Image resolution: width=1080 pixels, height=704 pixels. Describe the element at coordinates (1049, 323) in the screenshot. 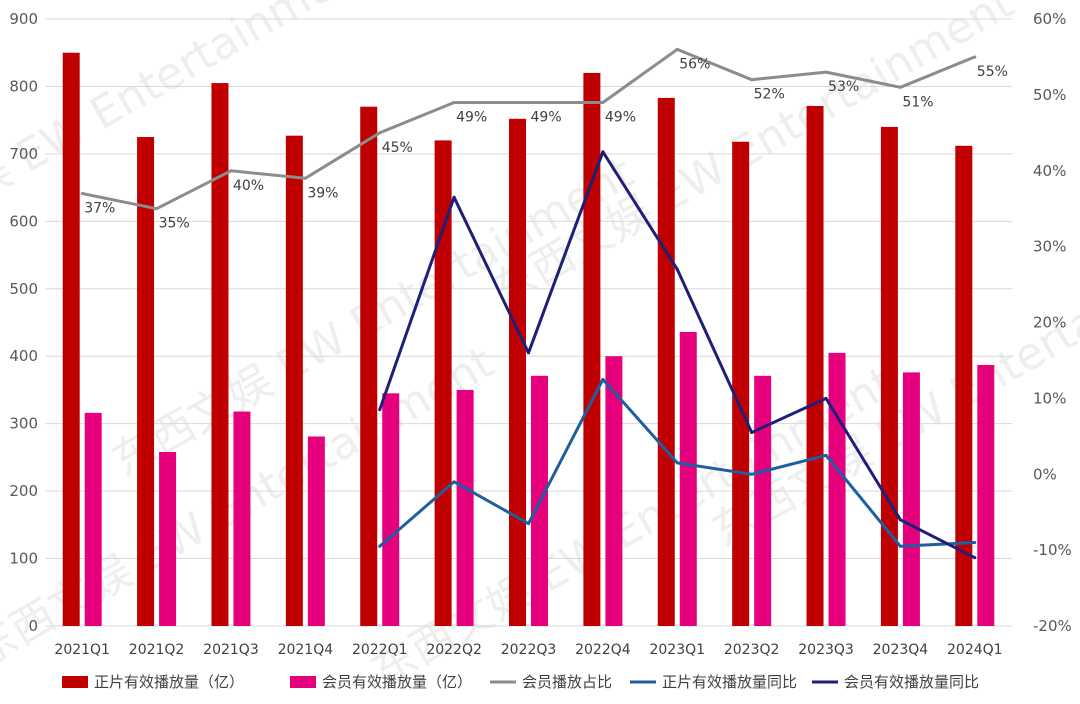

I see `right-axis-tick-label: 20%` at that location.